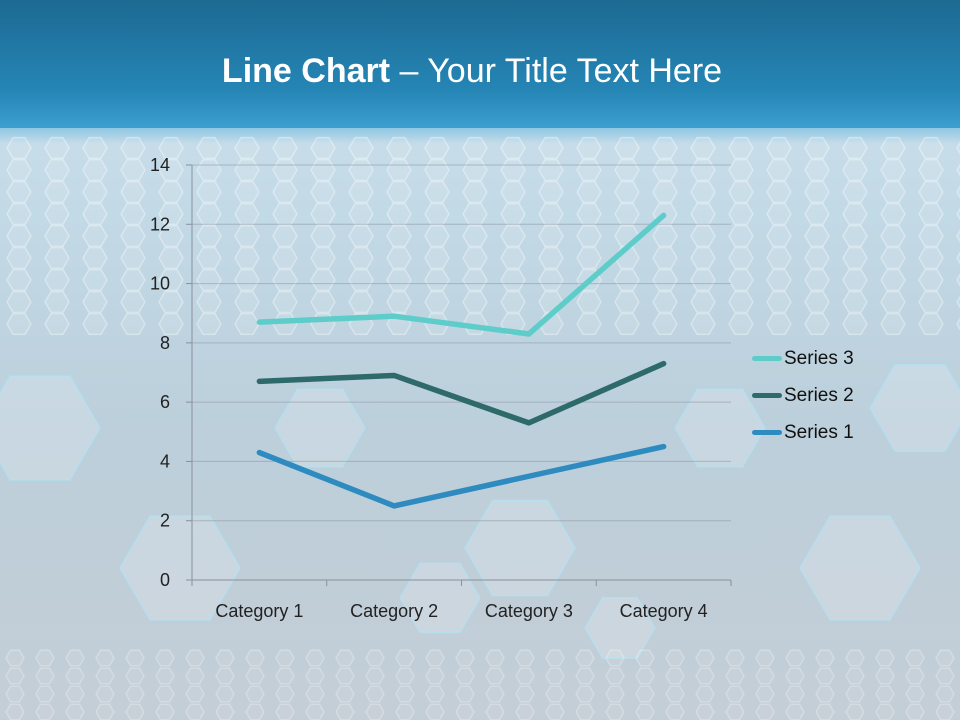 This screenshot has height=720, width=960. What do you see at coordinates (819, 395) in the screenshot?
I see `legend-label: Series 2` at bounding box center [819, 395].